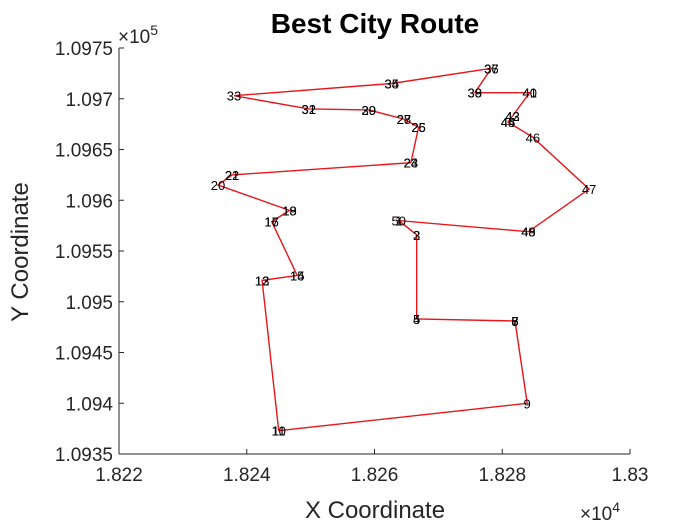 The image size is (700, 525). I want to click on city-label: 18, so click(289, 210).